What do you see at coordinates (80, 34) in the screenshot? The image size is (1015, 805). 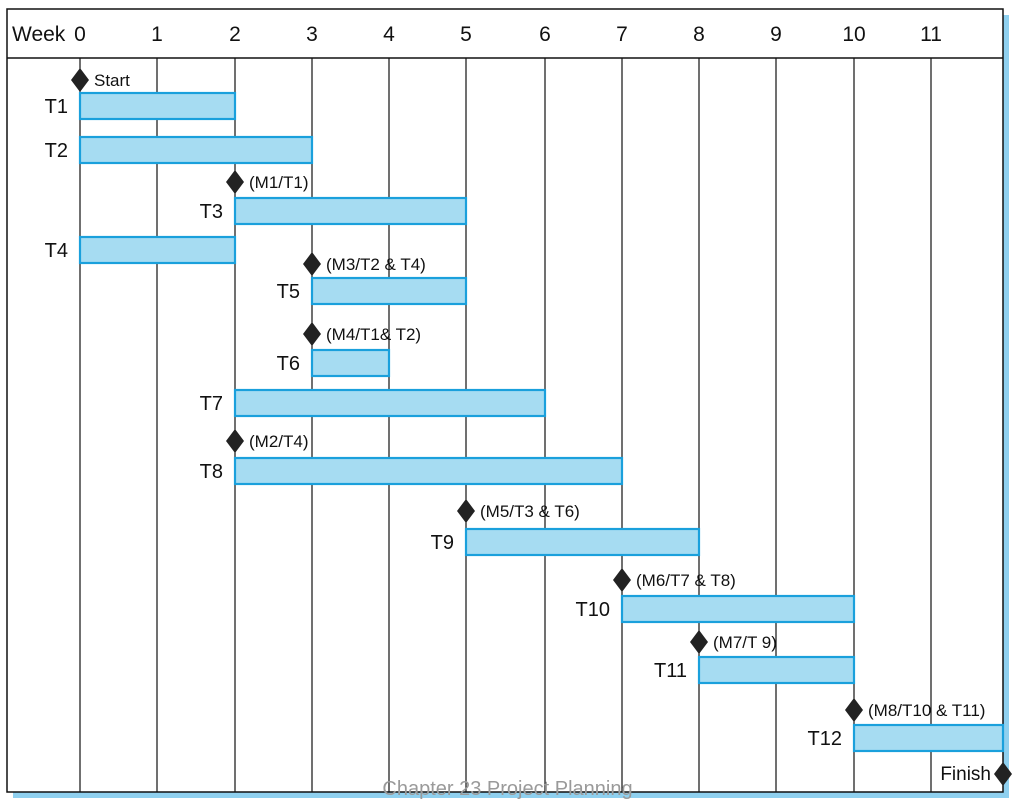 I see `week-tick-0: 0` at bounding box center [80, 34].